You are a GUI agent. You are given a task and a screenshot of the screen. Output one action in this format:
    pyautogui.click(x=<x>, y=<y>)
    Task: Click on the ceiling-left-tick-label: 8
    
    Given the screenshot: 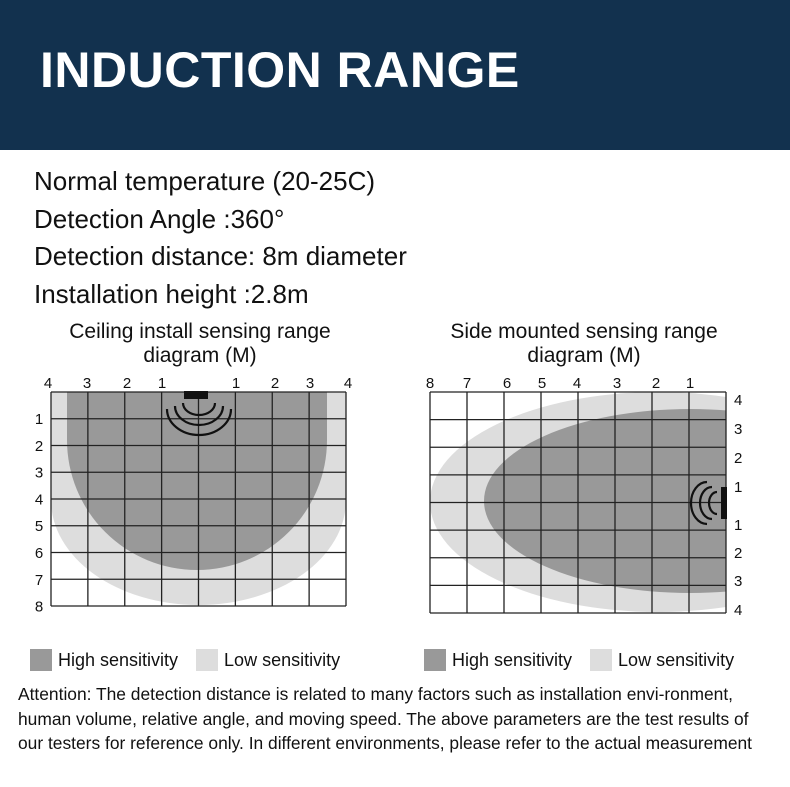 What is the action you would take?
    pyautogui.click(x=39, y=607)
    